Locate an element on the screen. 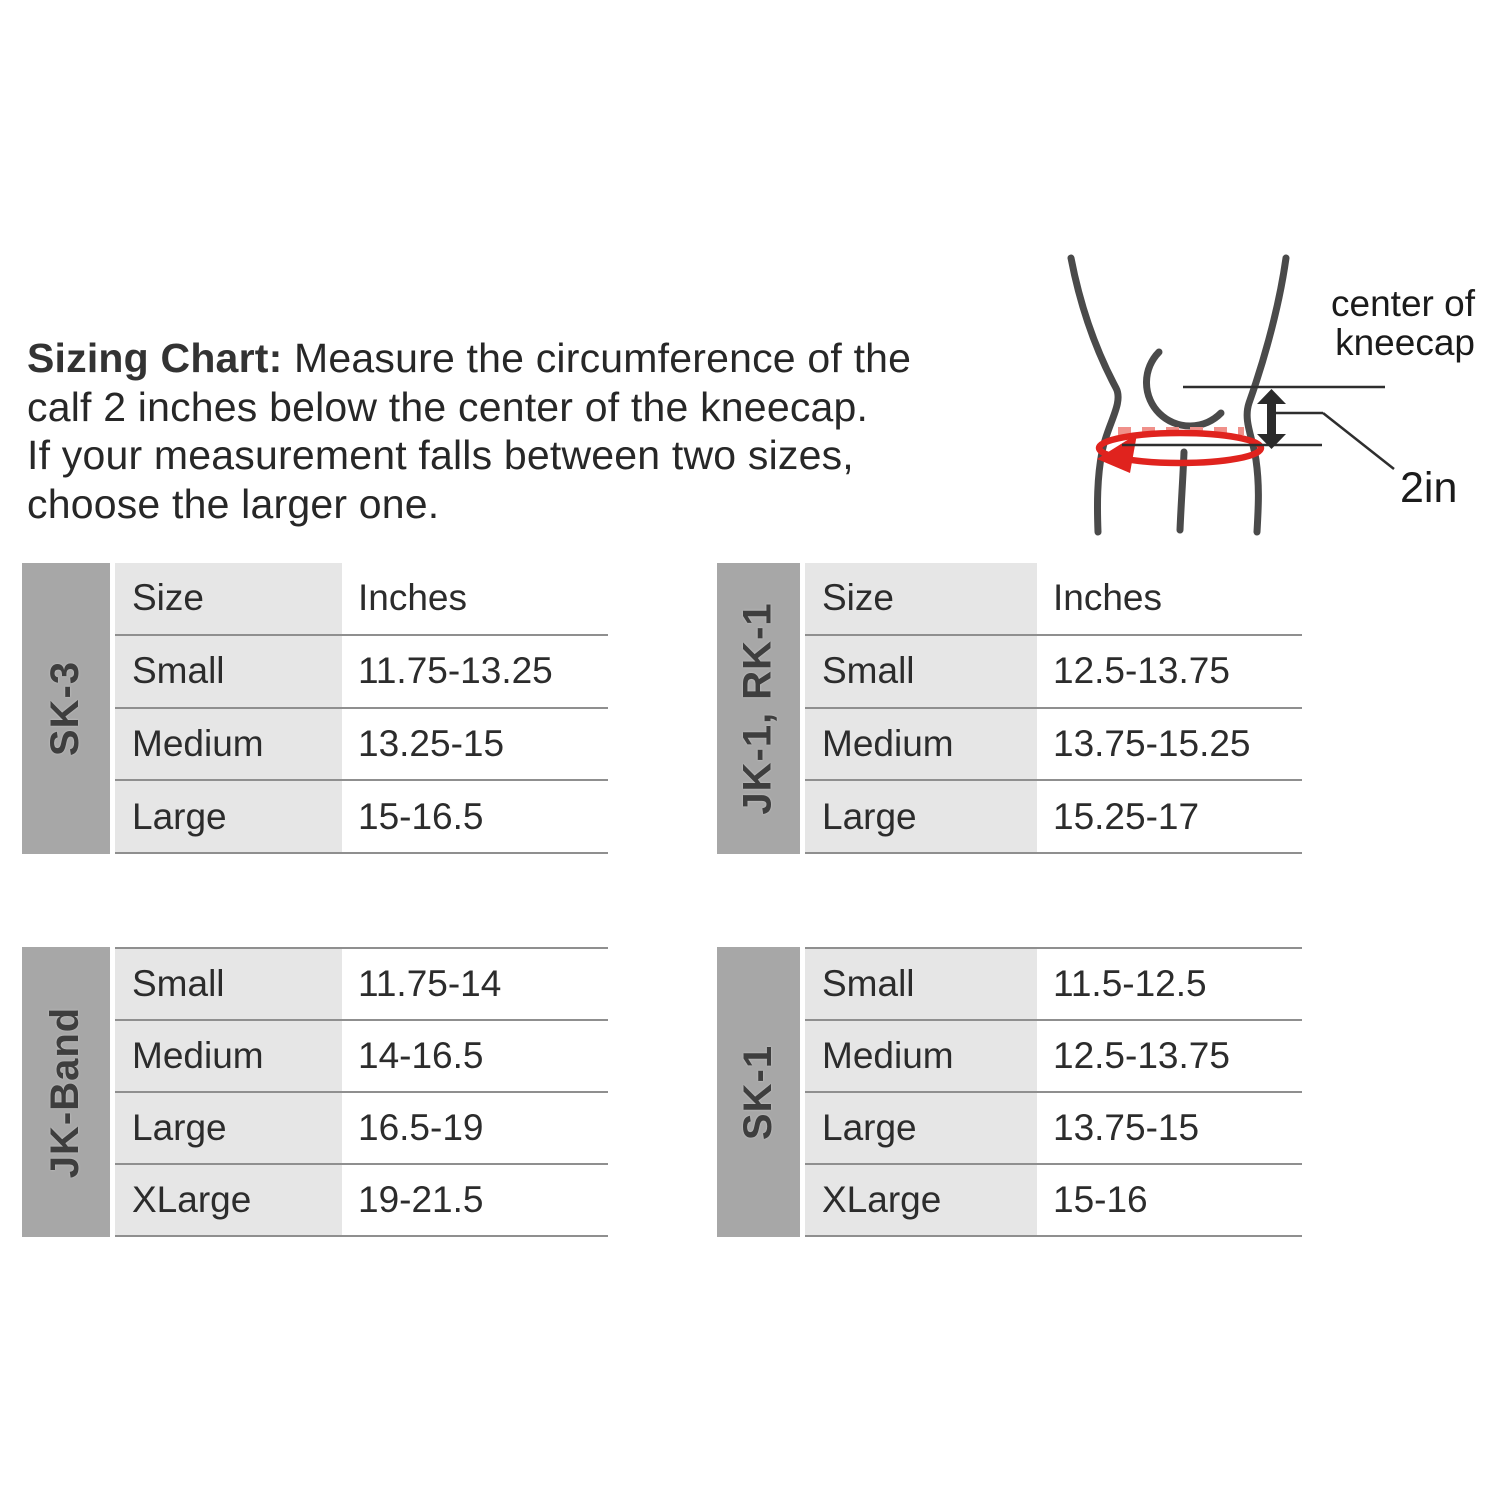  distance-arrow-shaft is located at coordinates (1271, 418).